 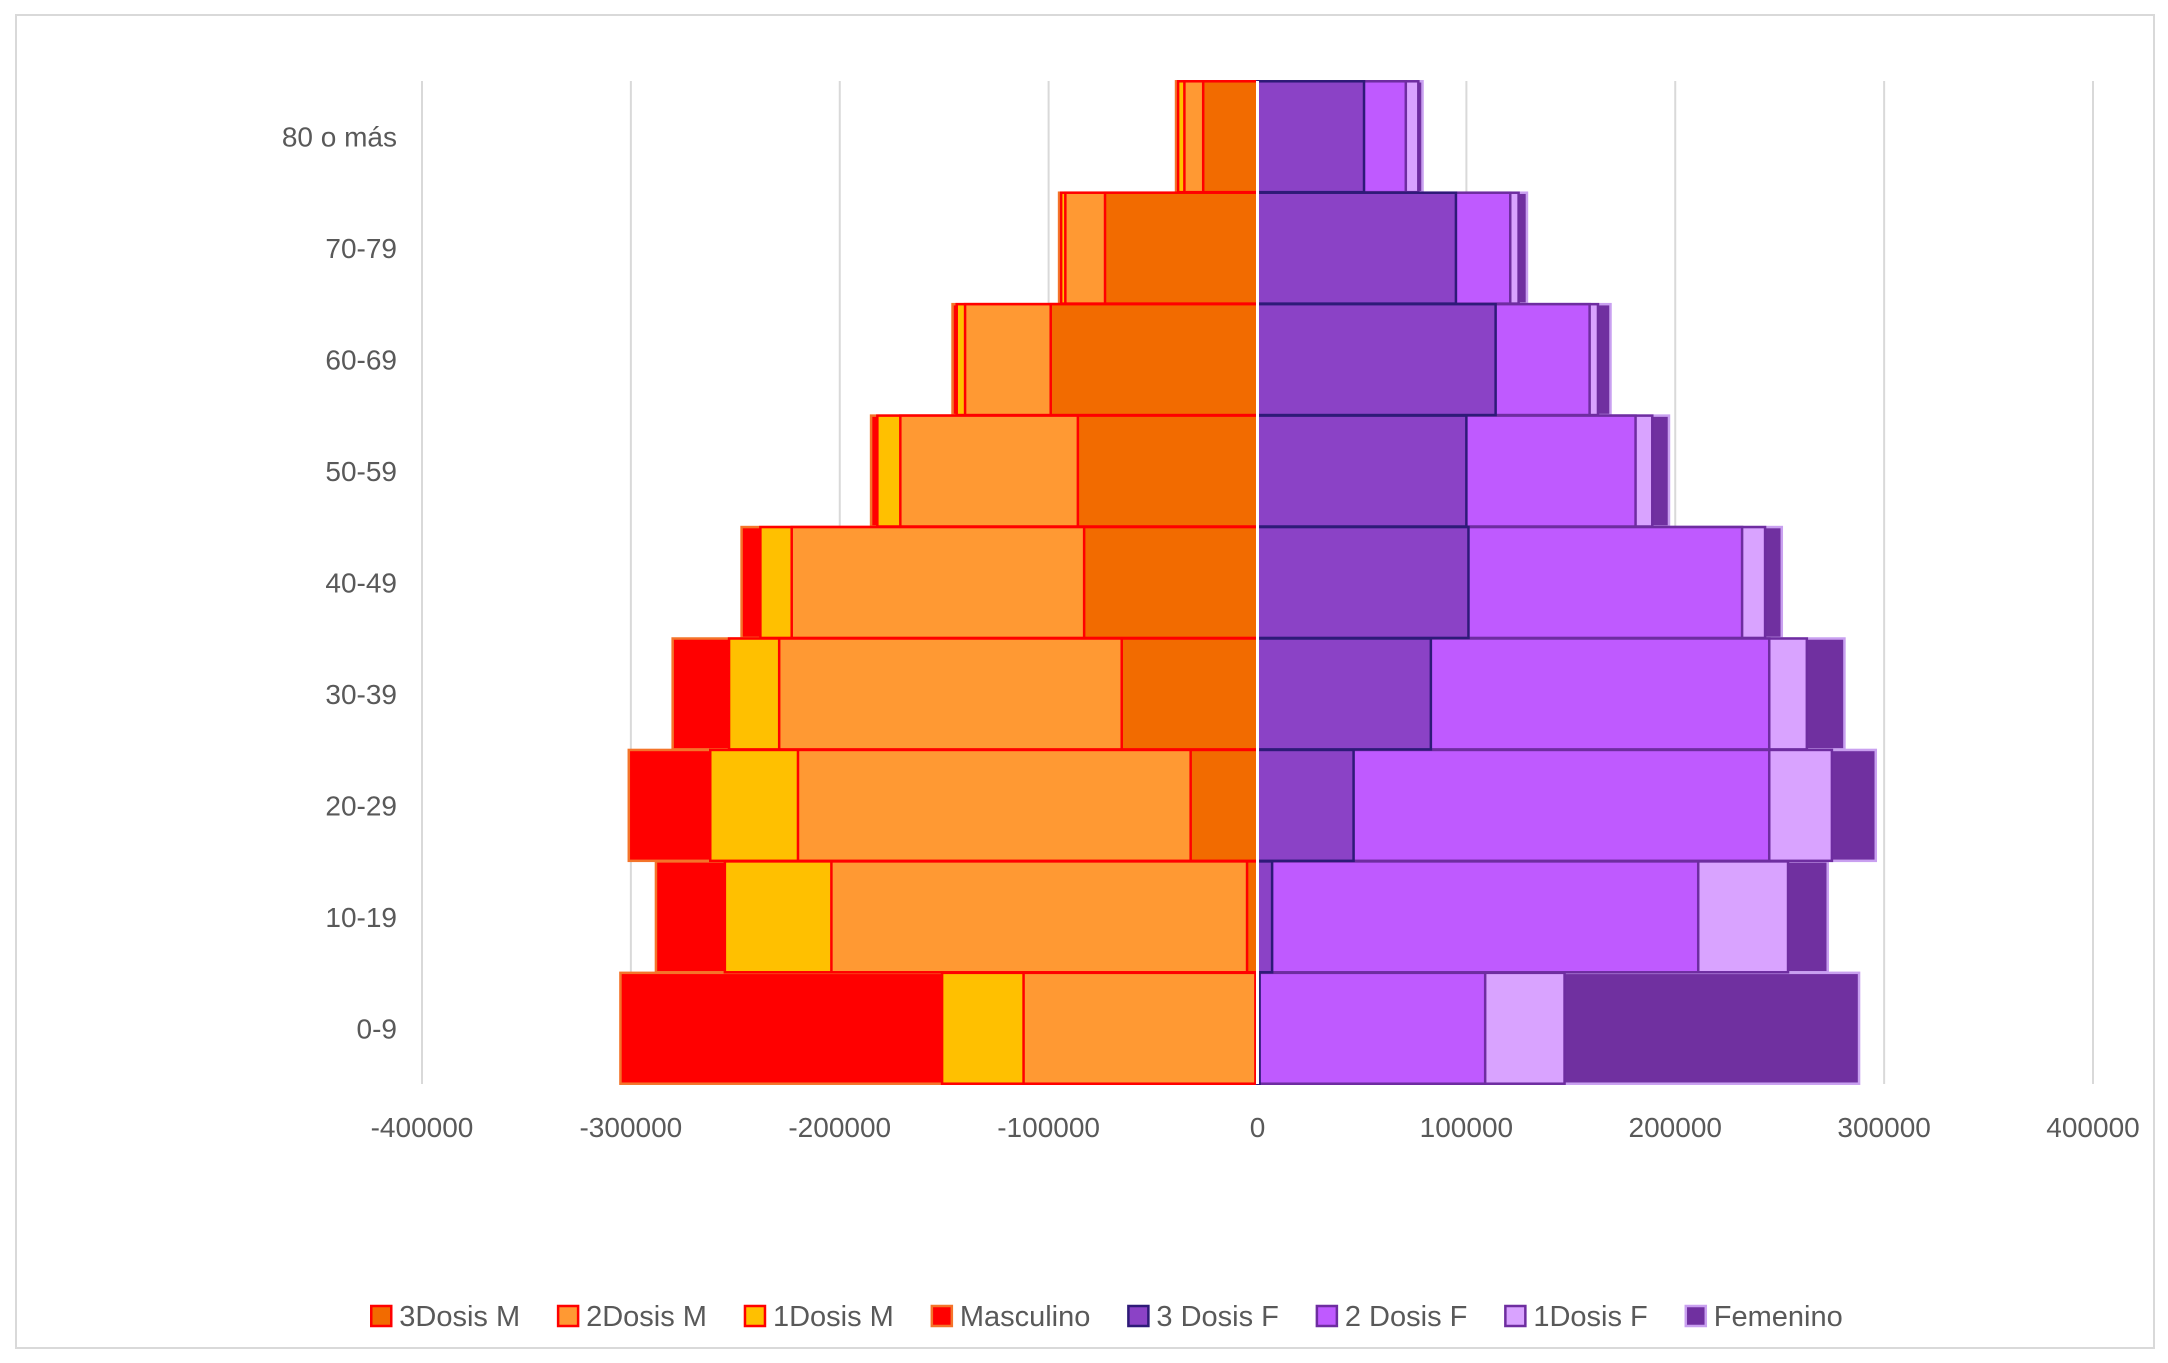 What do you see at coordinates (1778, 1317) in the screenshot?
I see `legend-label: Femenino` at bounding box center [1778, 1317].